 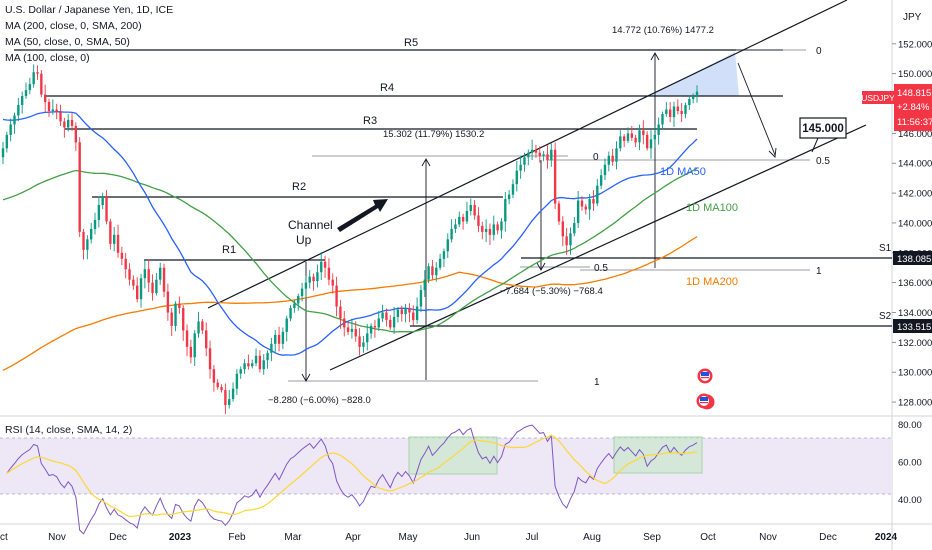 What do you see at coordinates (708, 537) in the screenshot?
I see `time-tick-label: Oct` at bounding box center [708, 537].